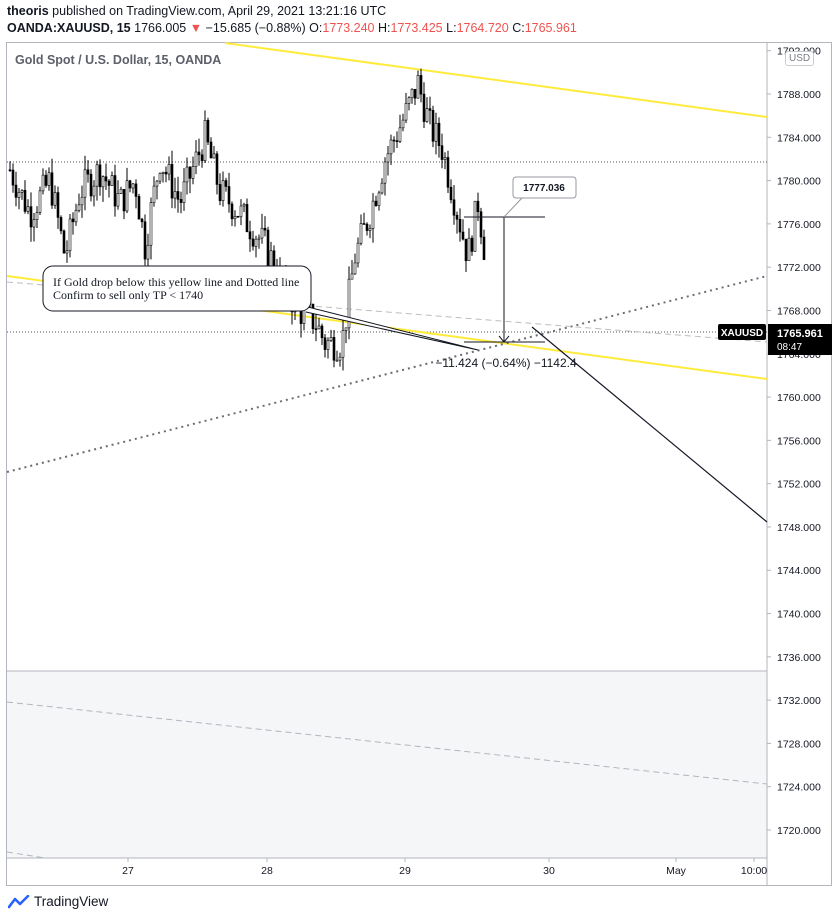 The width and height of the screenshot is (838, 922). What do you see at coordinates (544, 187) in the screenshot?
I see `price-callout-box` at bounding box center [544, 187].